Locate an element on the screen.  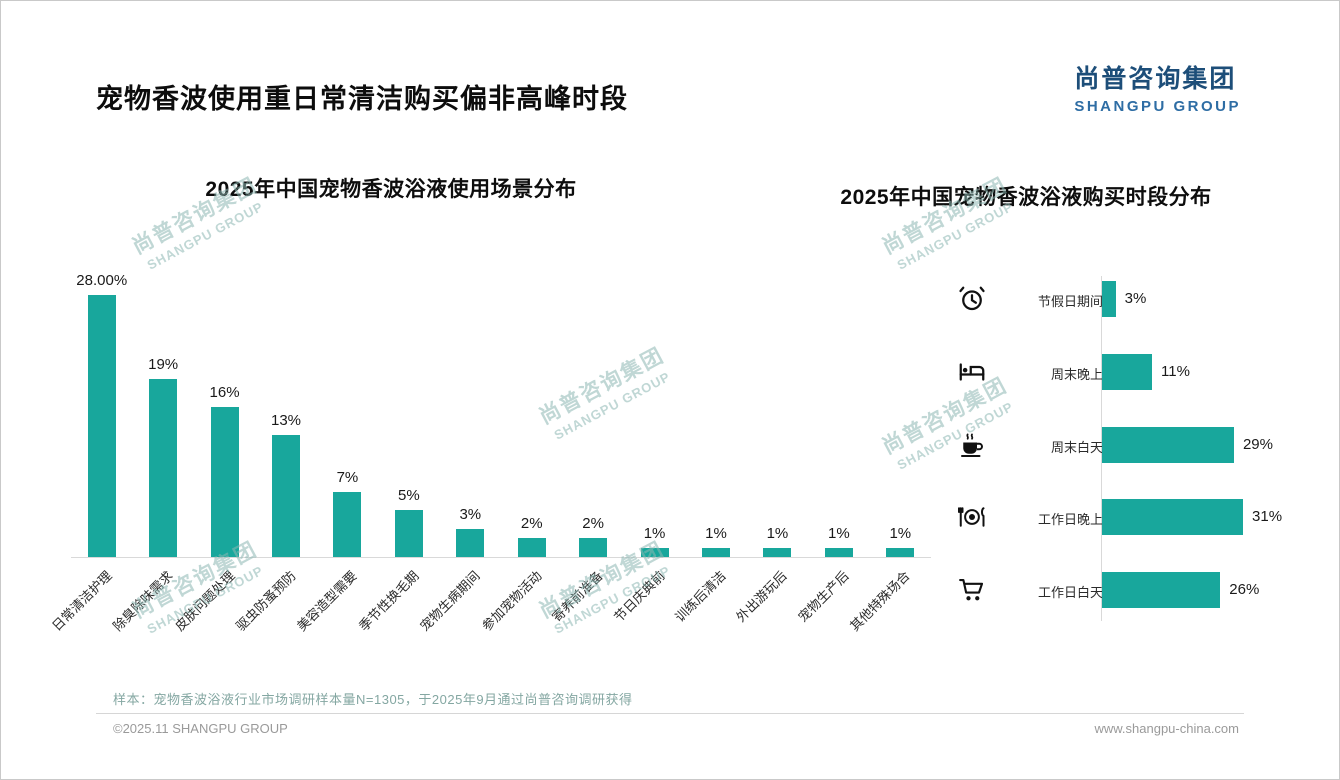
bar-category-label: 外出游玩后 is located at coordinates (762, 596).